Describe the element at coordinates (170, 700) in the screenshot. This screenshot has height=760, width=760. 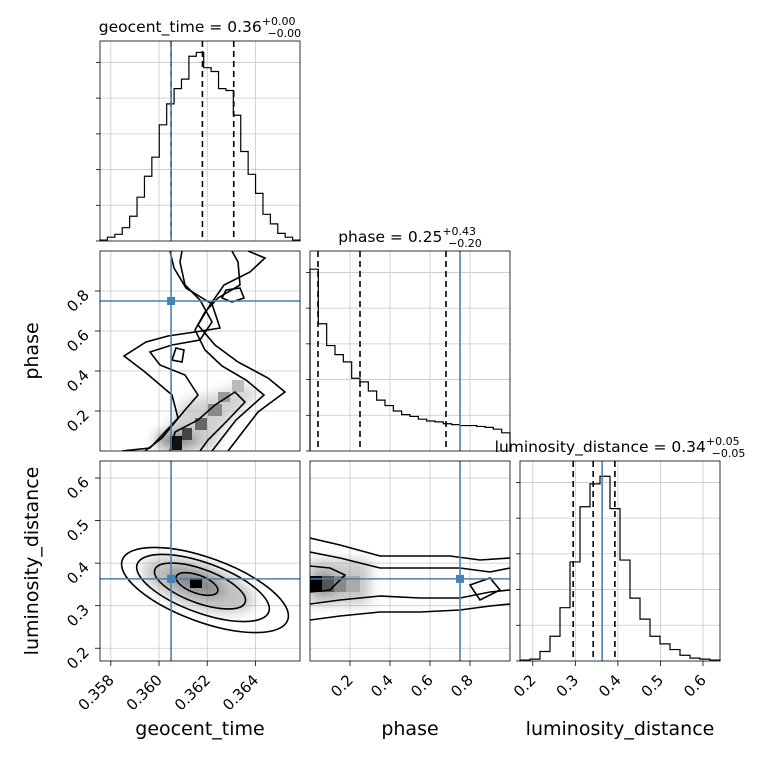
I see `x-axis-geocent_time: 0.358 0.360 0.362 0.364 geocent_time` at that location.